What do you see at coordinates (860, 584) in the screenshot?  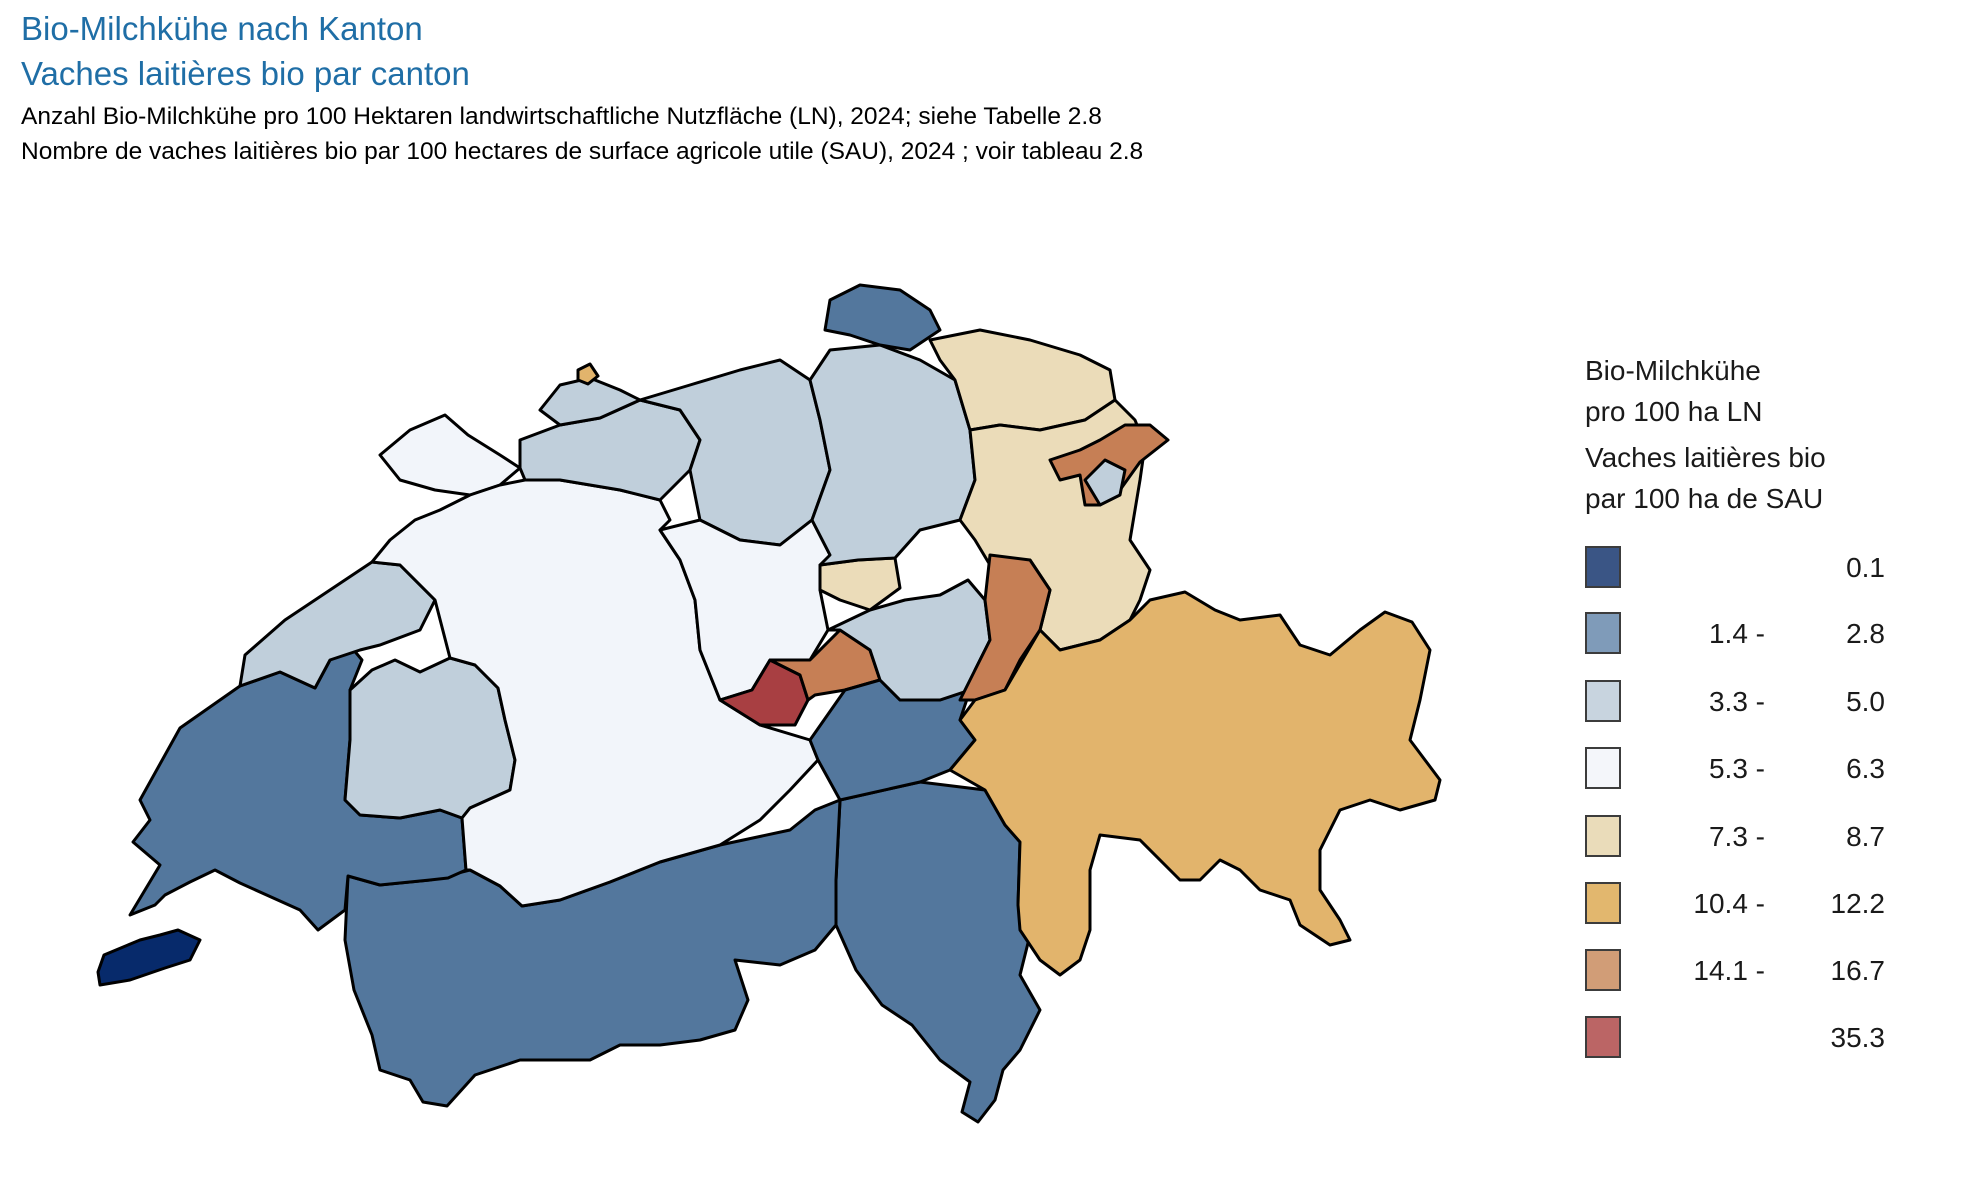 I see `canton-zug` at bounding box center [860, 584].